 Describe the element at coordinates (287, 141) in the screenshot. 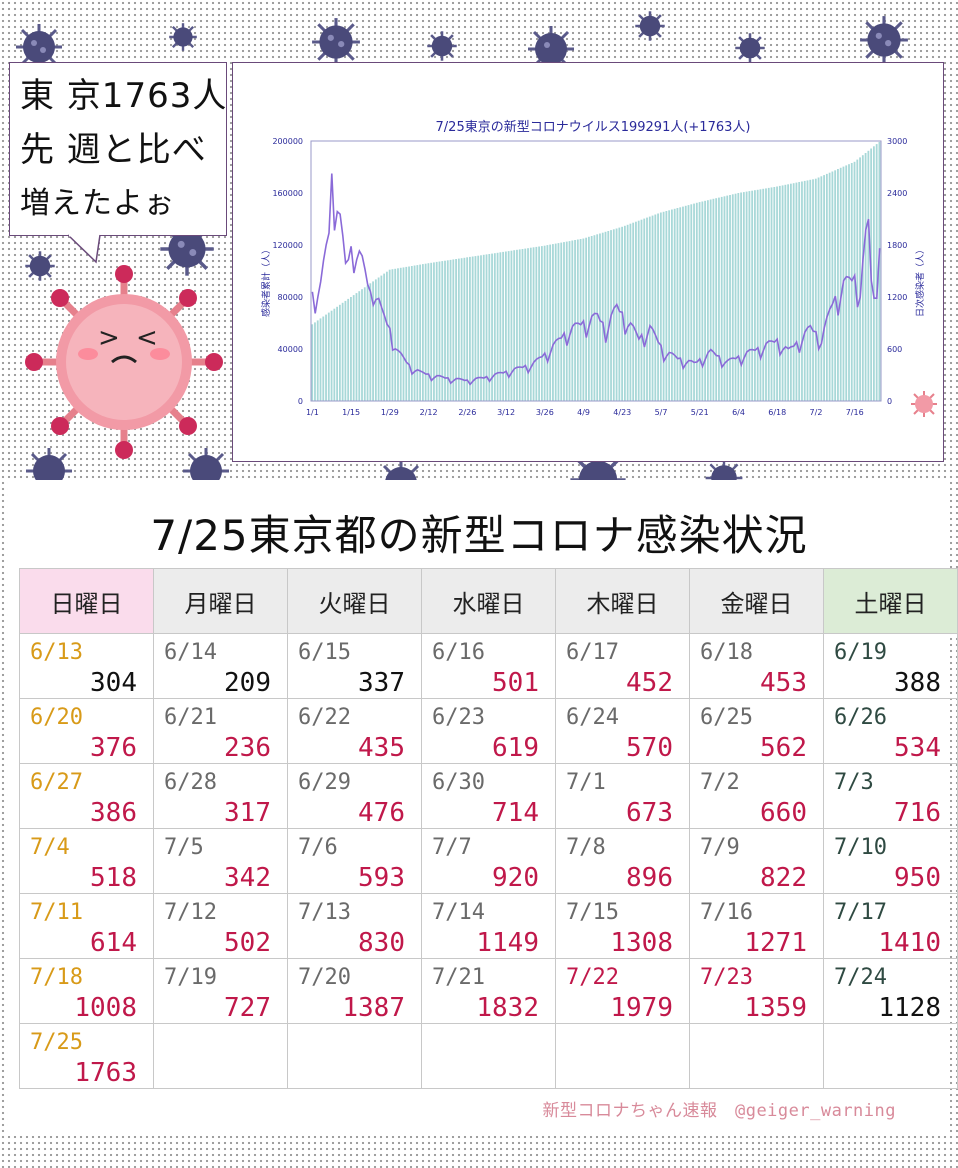

I see `y-tick-label: 200000` at that location.